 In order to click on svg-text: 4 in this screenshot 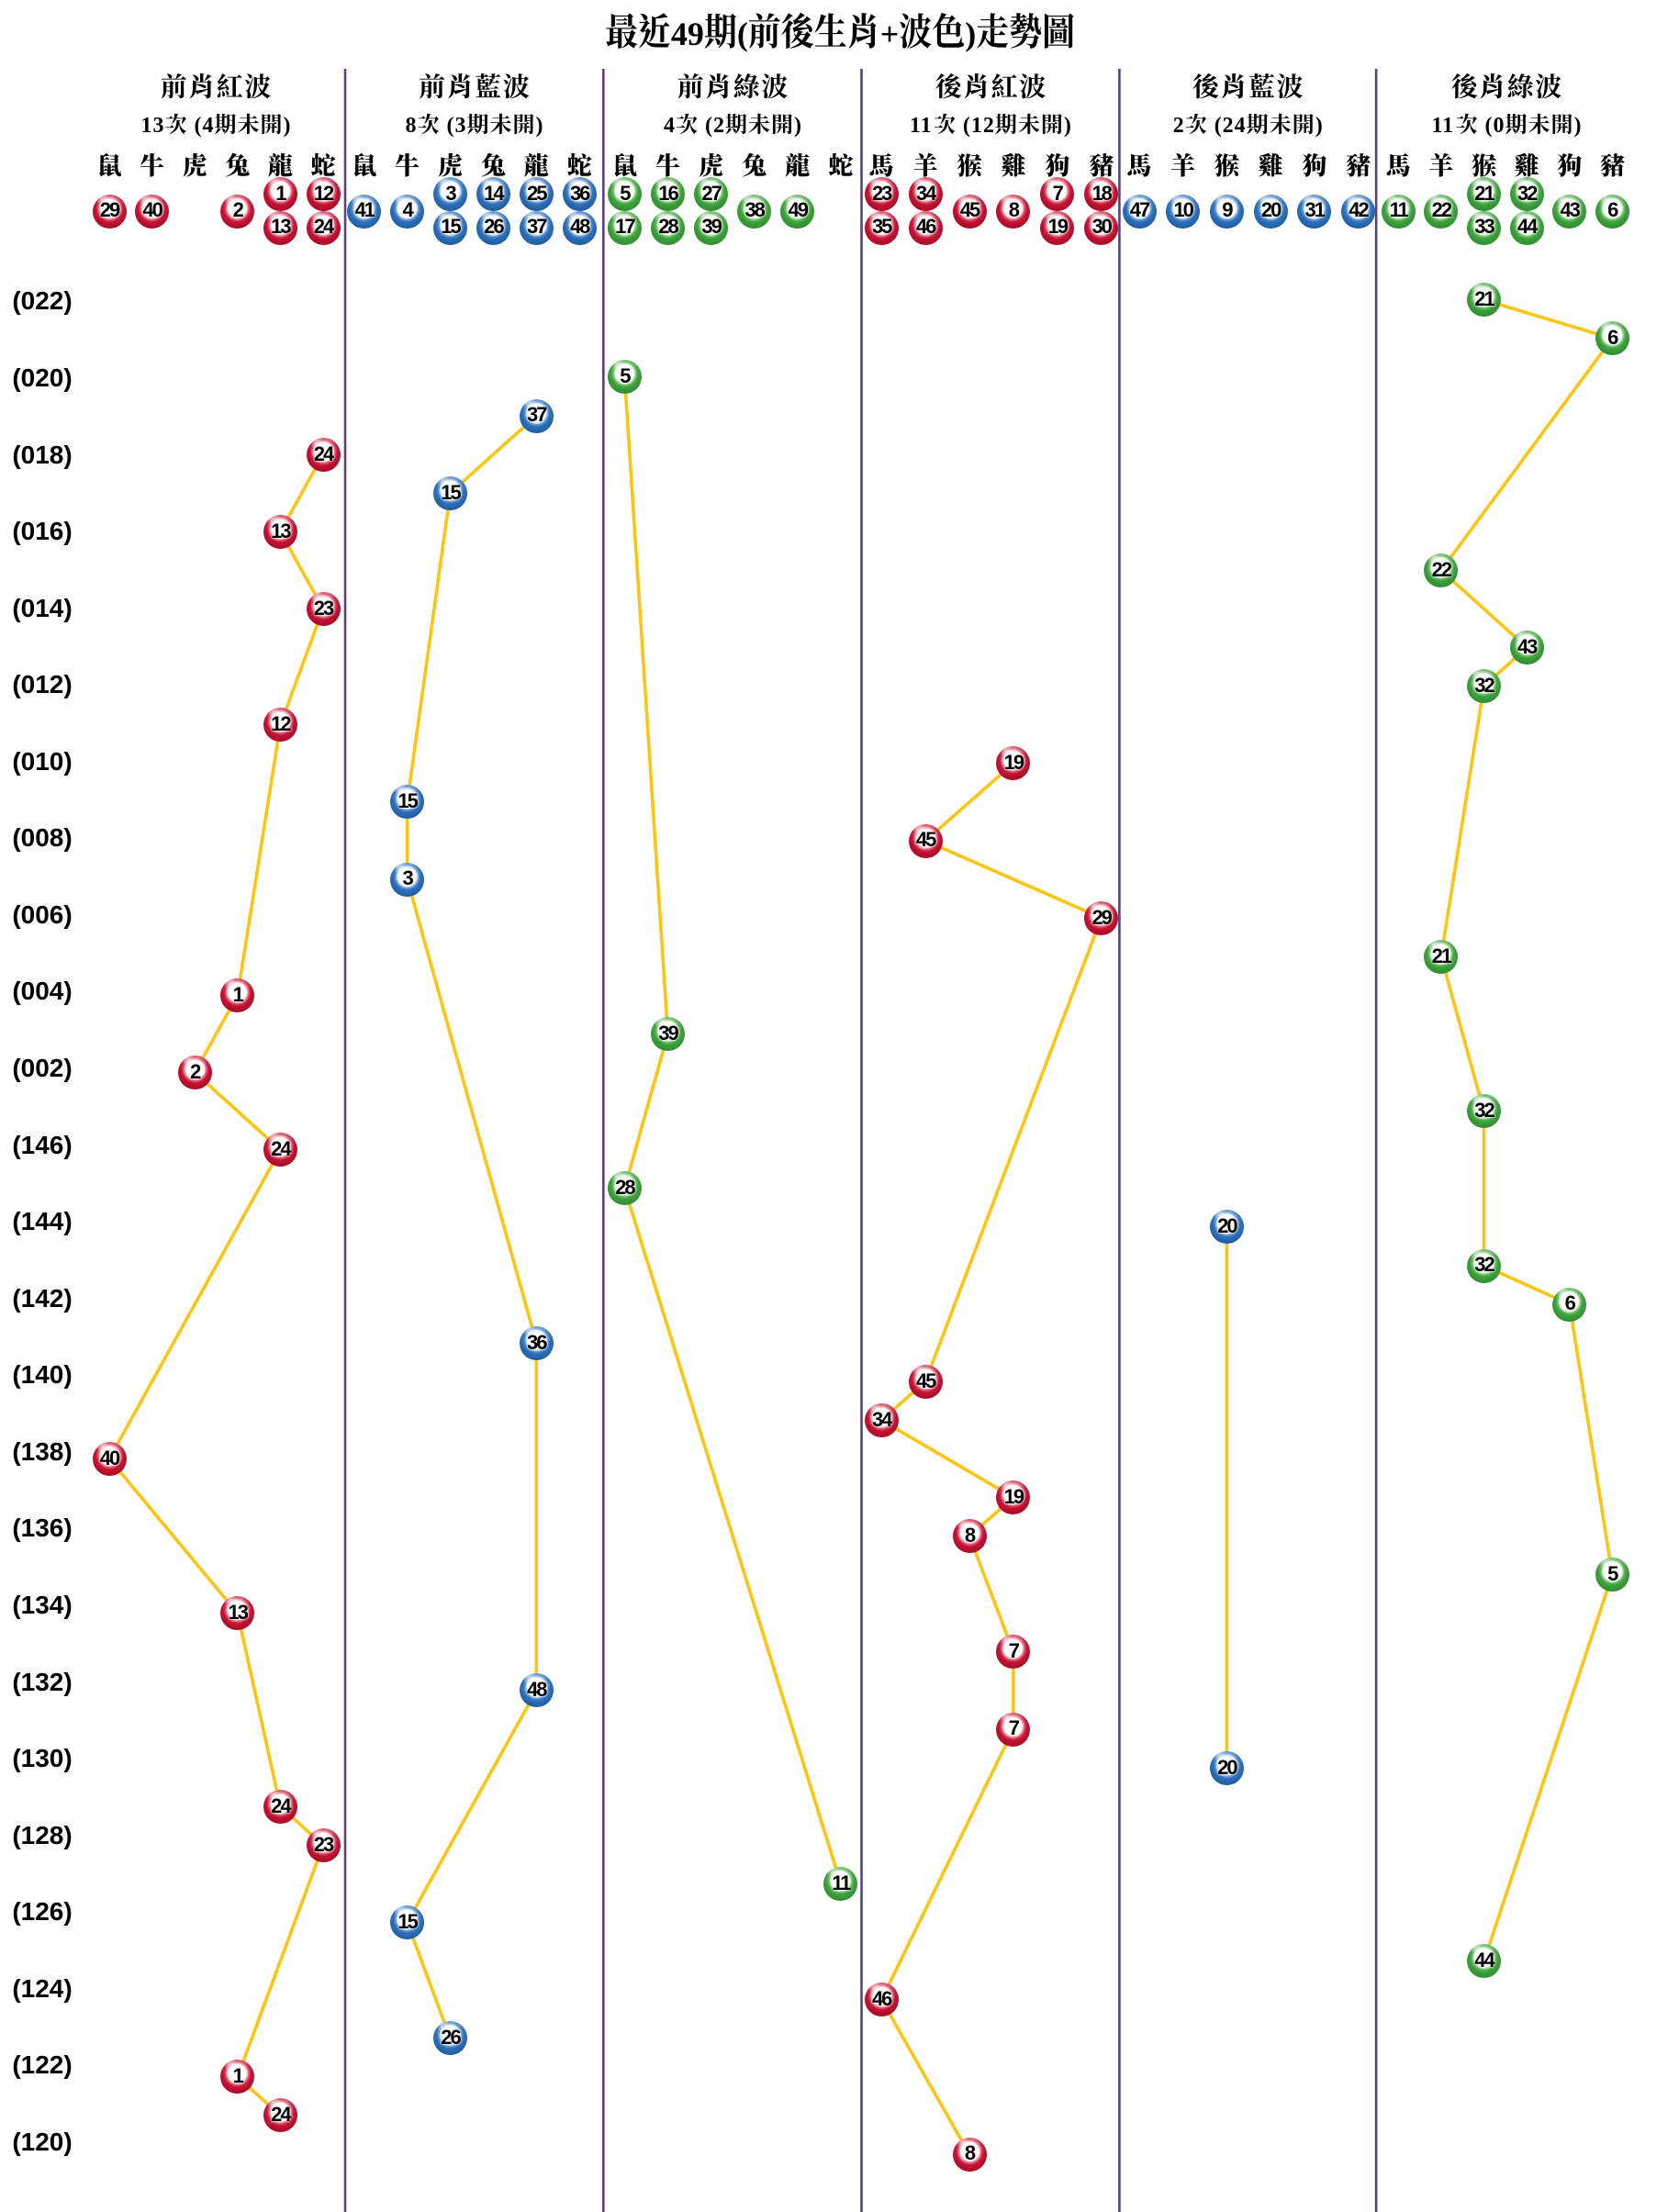, I will do `click(670, 126)`.